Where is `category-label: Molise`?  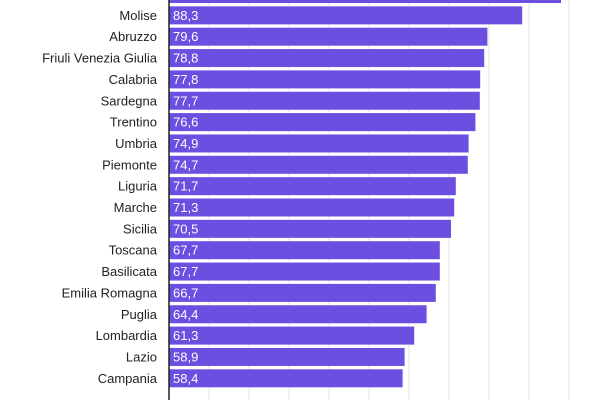 category-label: Molise is located at coordinates (138, 15).